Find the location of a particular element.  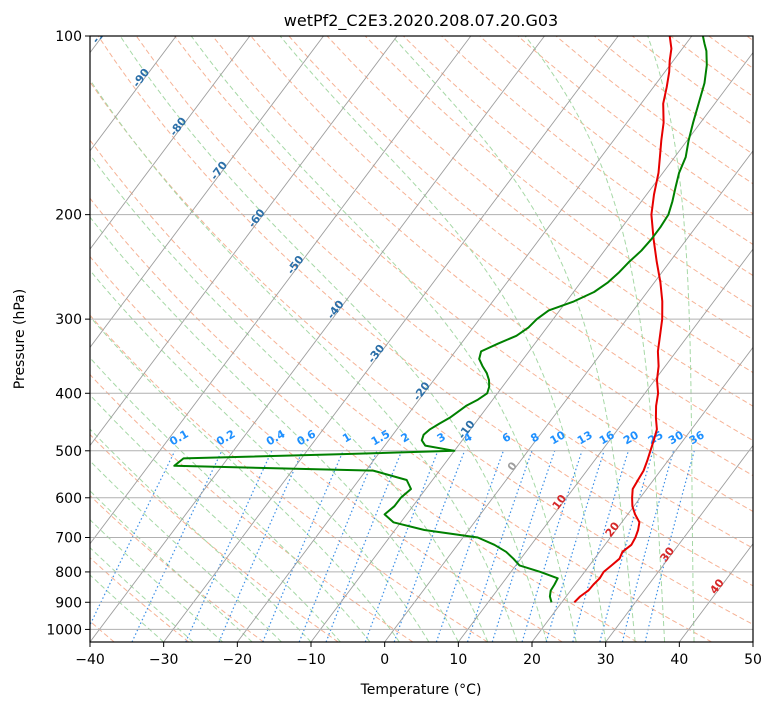

isotherm-label: 16 is located at coordinates (607, 437).